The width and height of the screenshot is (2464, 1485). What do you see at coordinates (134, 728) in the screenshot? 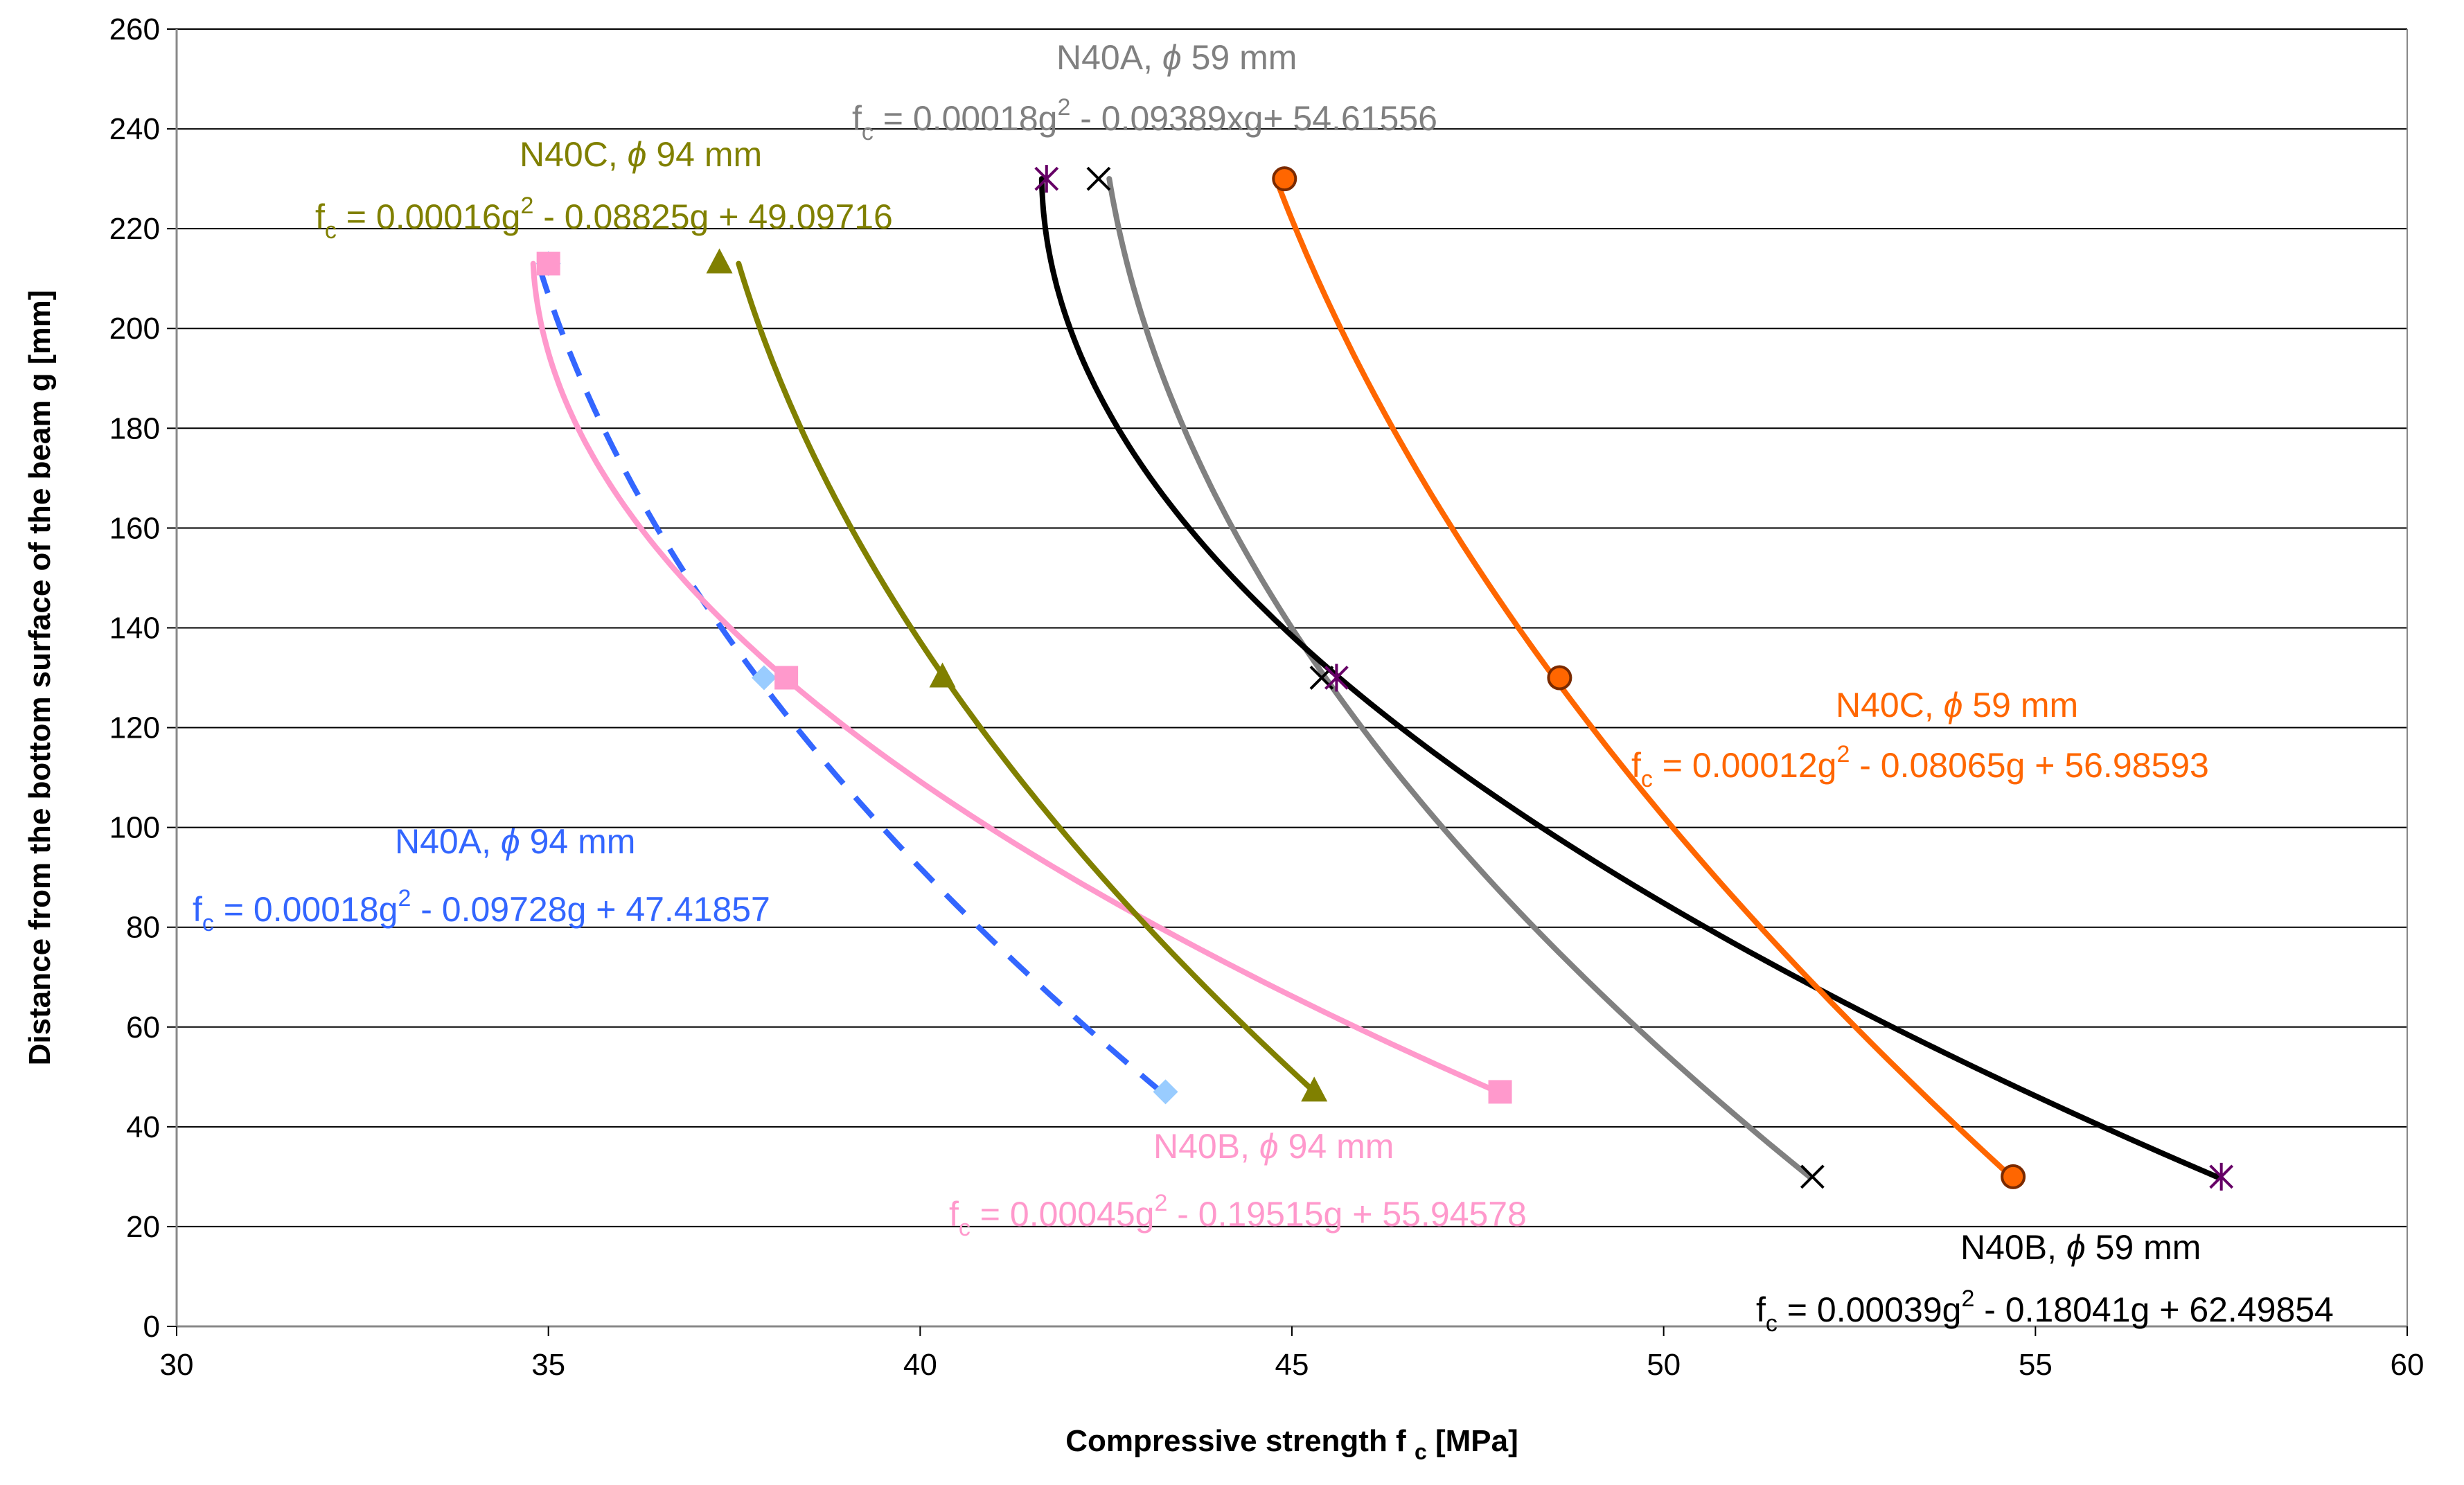
I see `y-tick-label: 120` at bounding box center [134, 728].